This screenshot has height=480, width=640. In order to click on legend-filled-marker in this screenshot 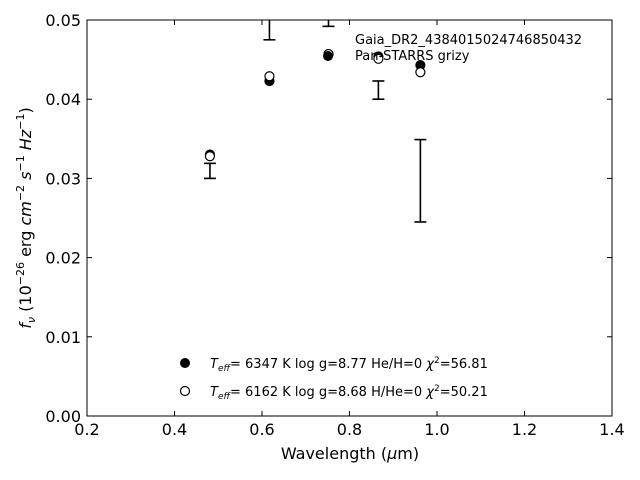, I will do `click(328, 56)`.